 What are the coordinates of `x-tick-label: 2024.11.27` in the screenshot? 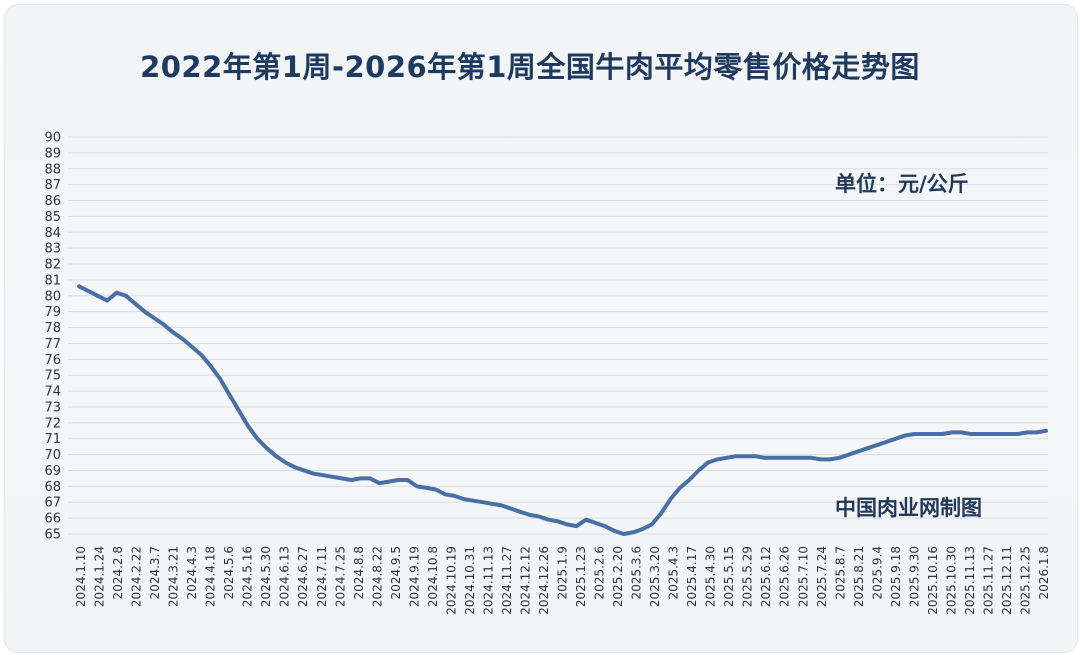 It's located at (507, 580).